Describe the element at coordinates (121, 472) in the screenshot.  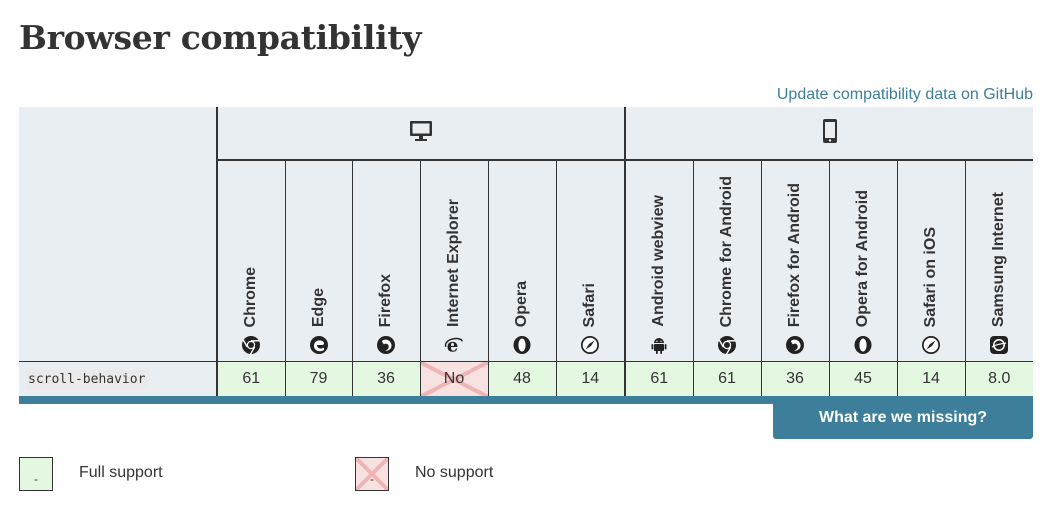
I see `legend-full-support-label: Full support` at that location.